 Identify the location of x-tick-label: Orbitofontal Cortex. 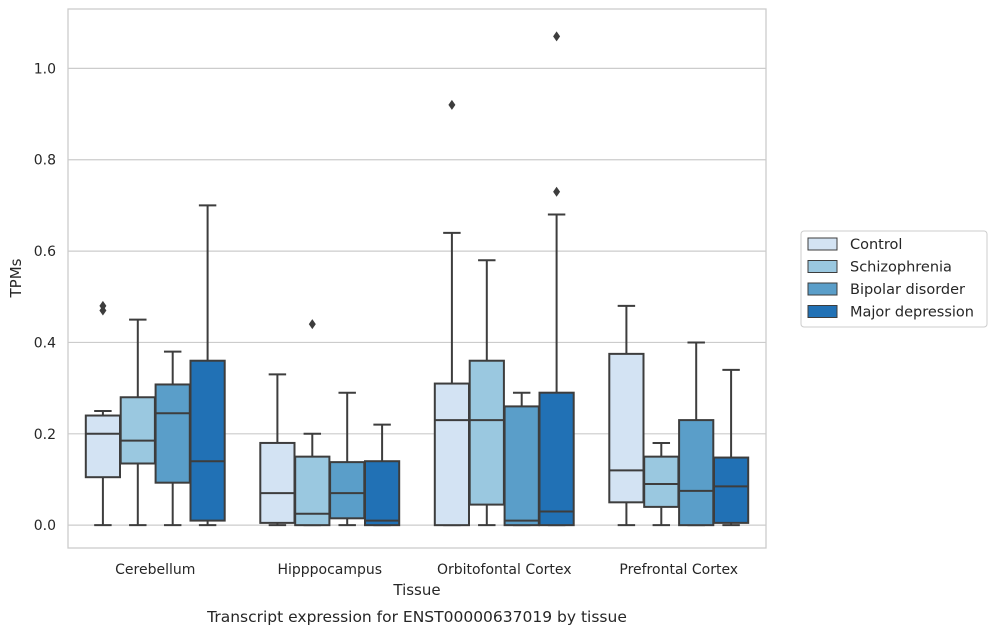
(504, 570).